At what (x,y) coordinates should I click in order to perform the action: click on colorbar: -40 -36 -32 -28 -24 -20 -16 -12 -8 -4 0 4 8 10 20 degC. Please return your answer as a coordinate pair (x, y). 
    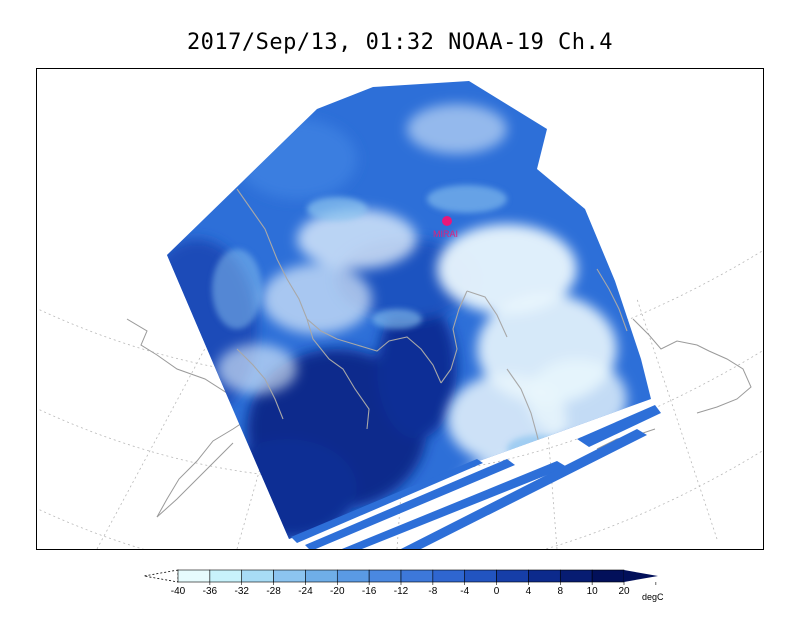
    Looking at the image, I should click on (403, 585).